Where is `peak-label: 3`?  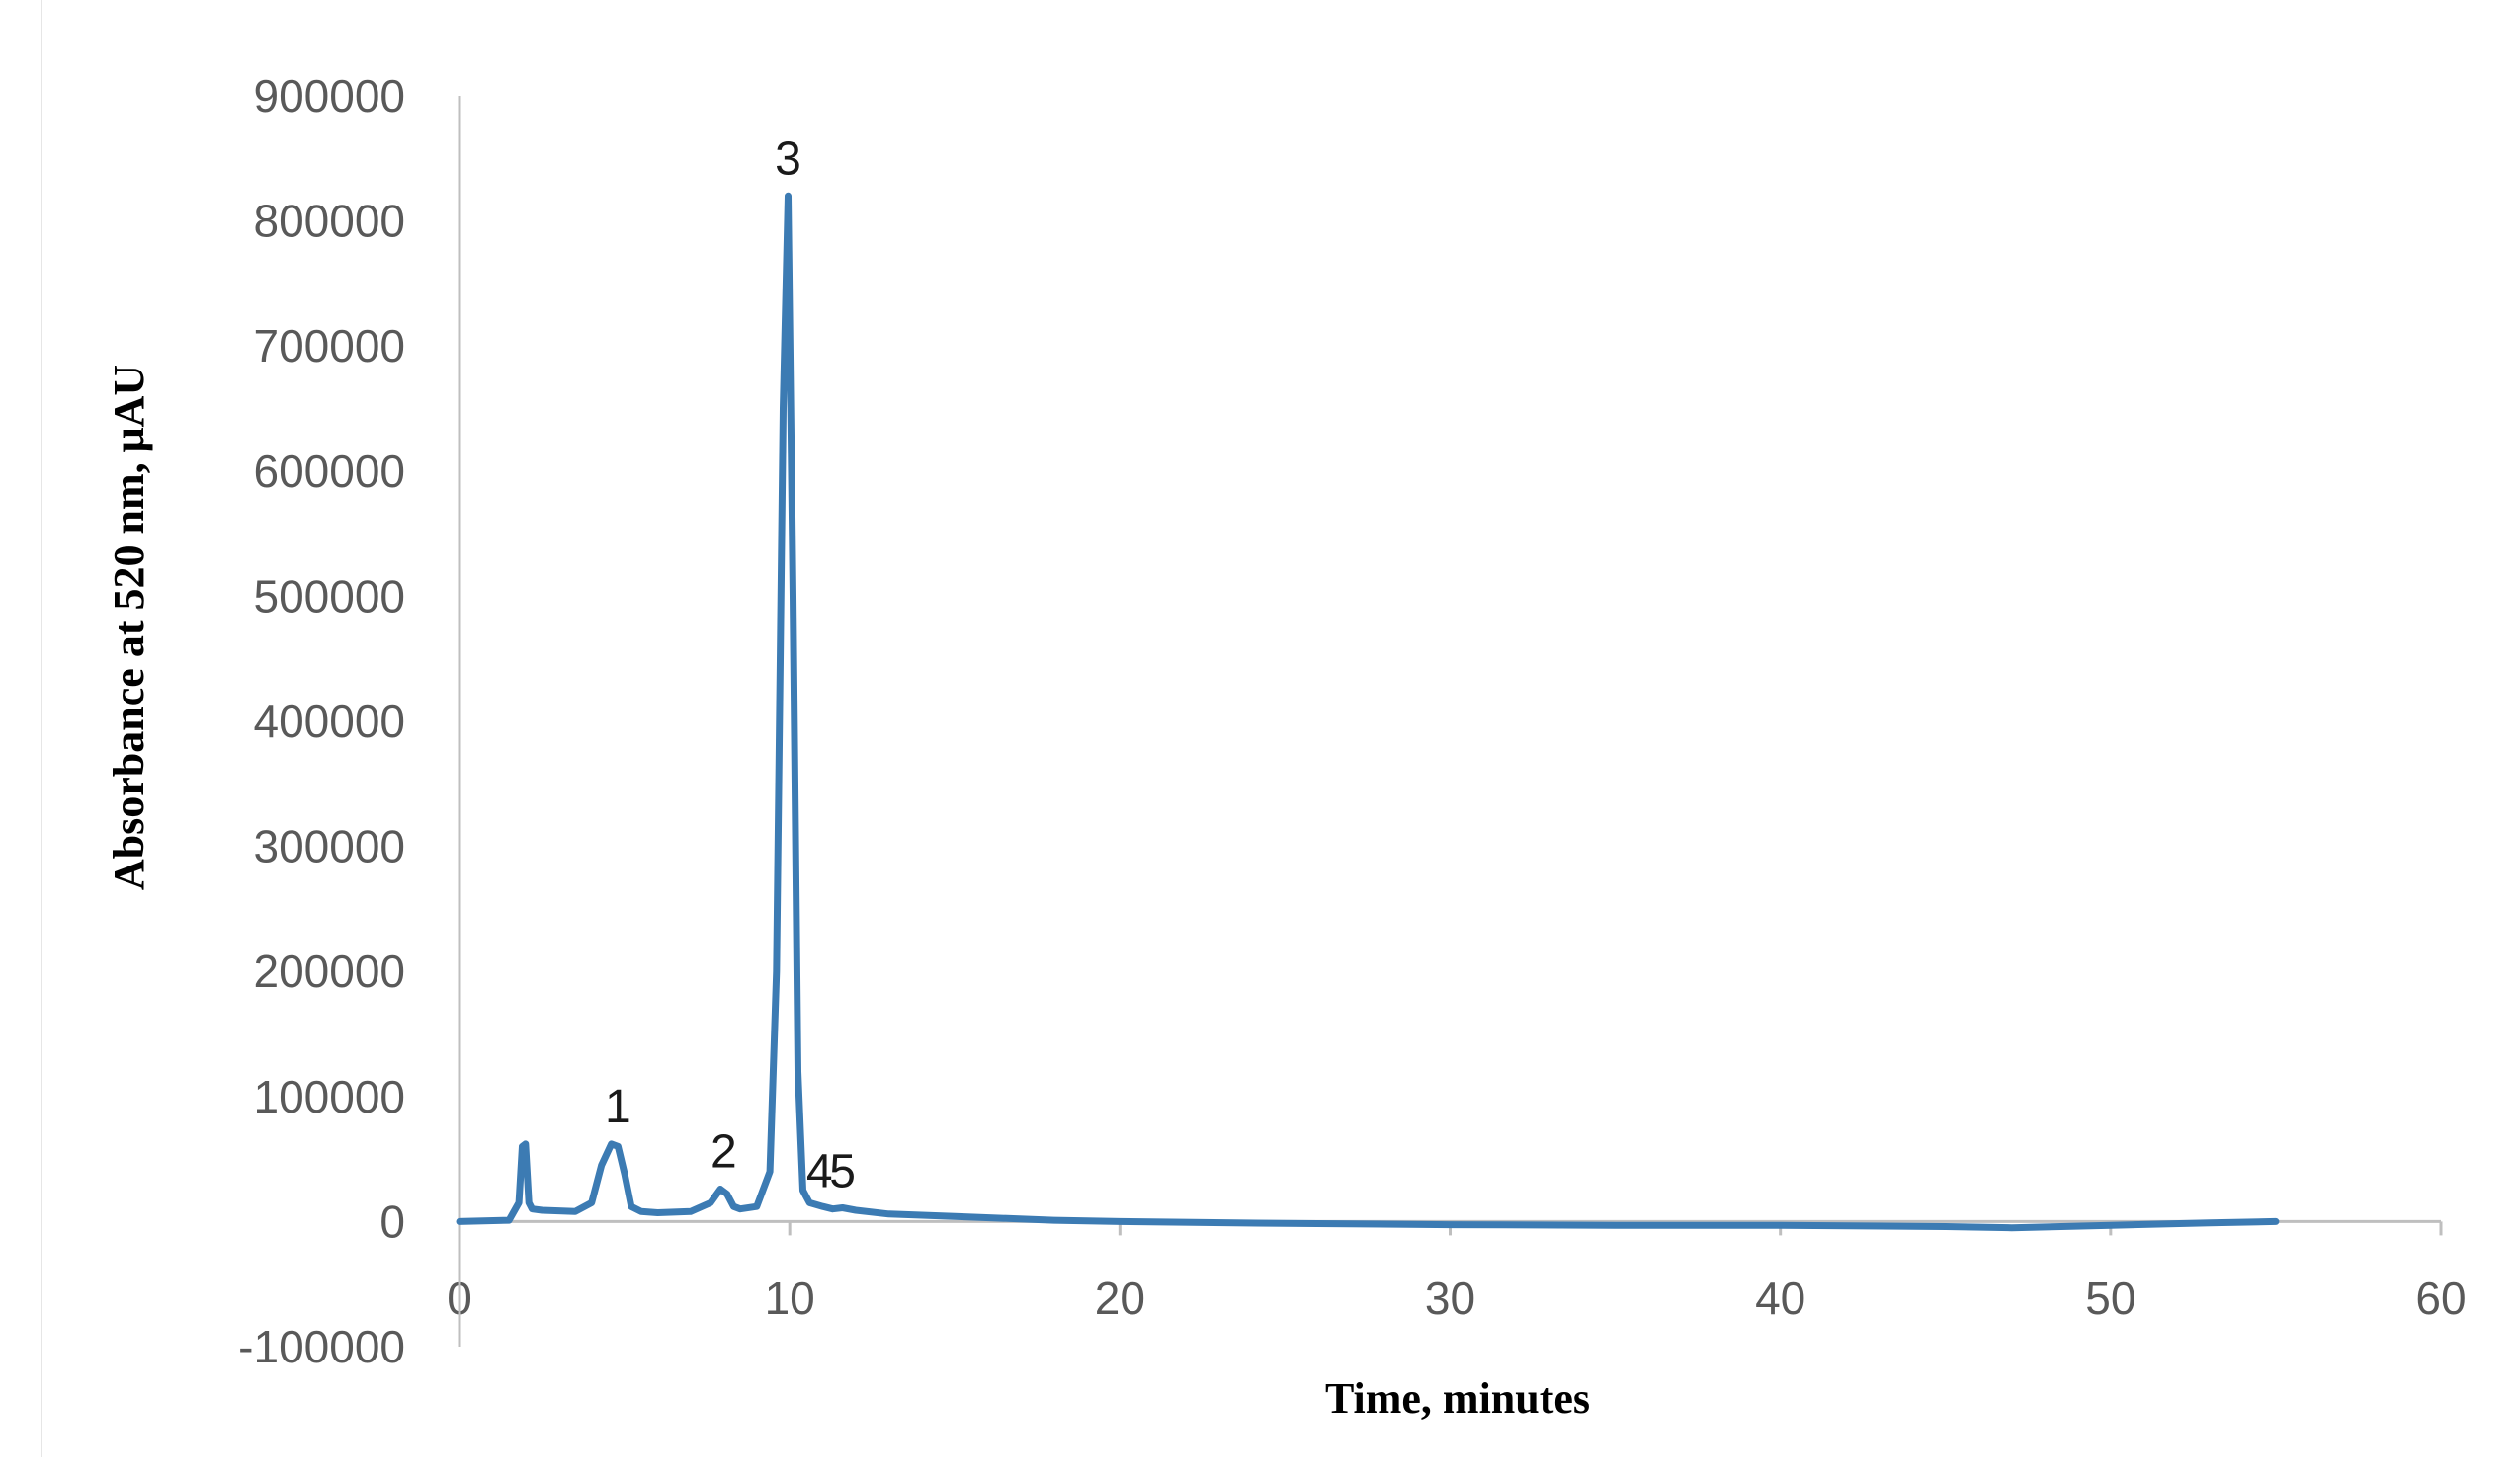
peak-label: 3 is located at coordinates (788, 158).